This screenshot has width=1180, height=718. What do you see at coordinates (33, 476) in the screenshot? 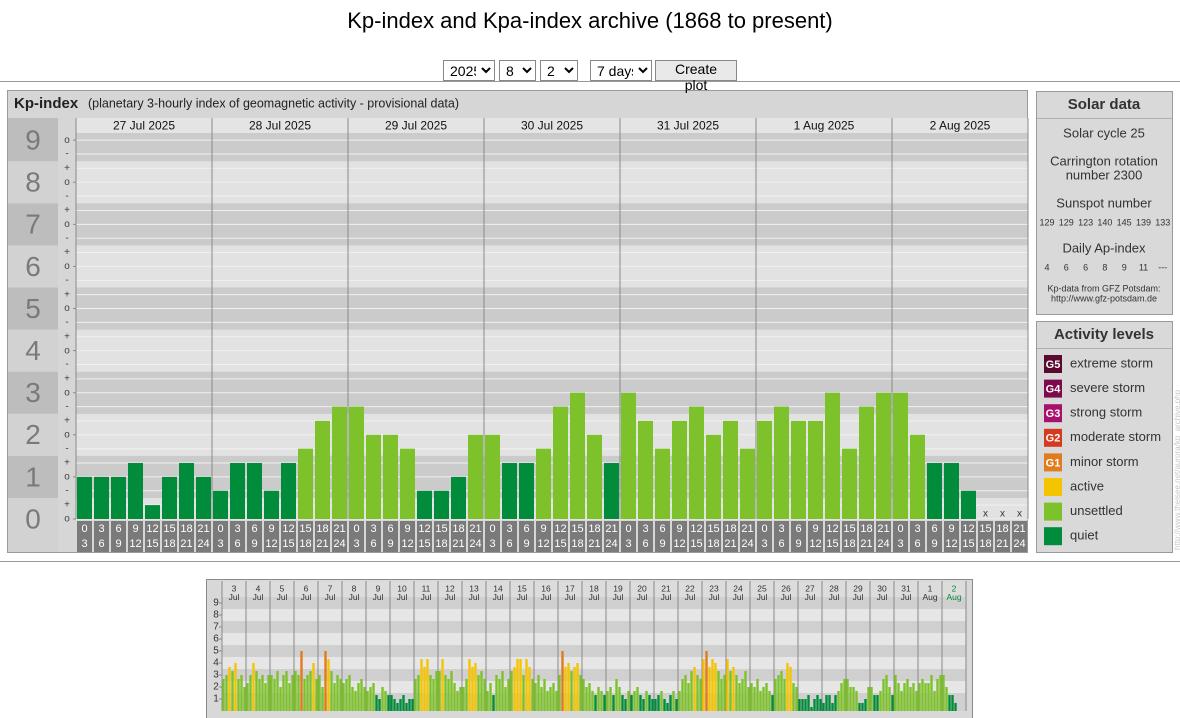
I see `y-tick-label: 1` at bounding box center [33, 476].